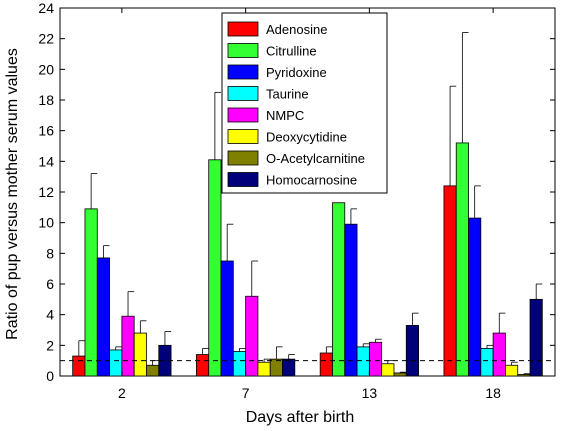 The height and width of the screenshot is (431, 566). I want to click on y-tick-label: 14, so click(46, 161).